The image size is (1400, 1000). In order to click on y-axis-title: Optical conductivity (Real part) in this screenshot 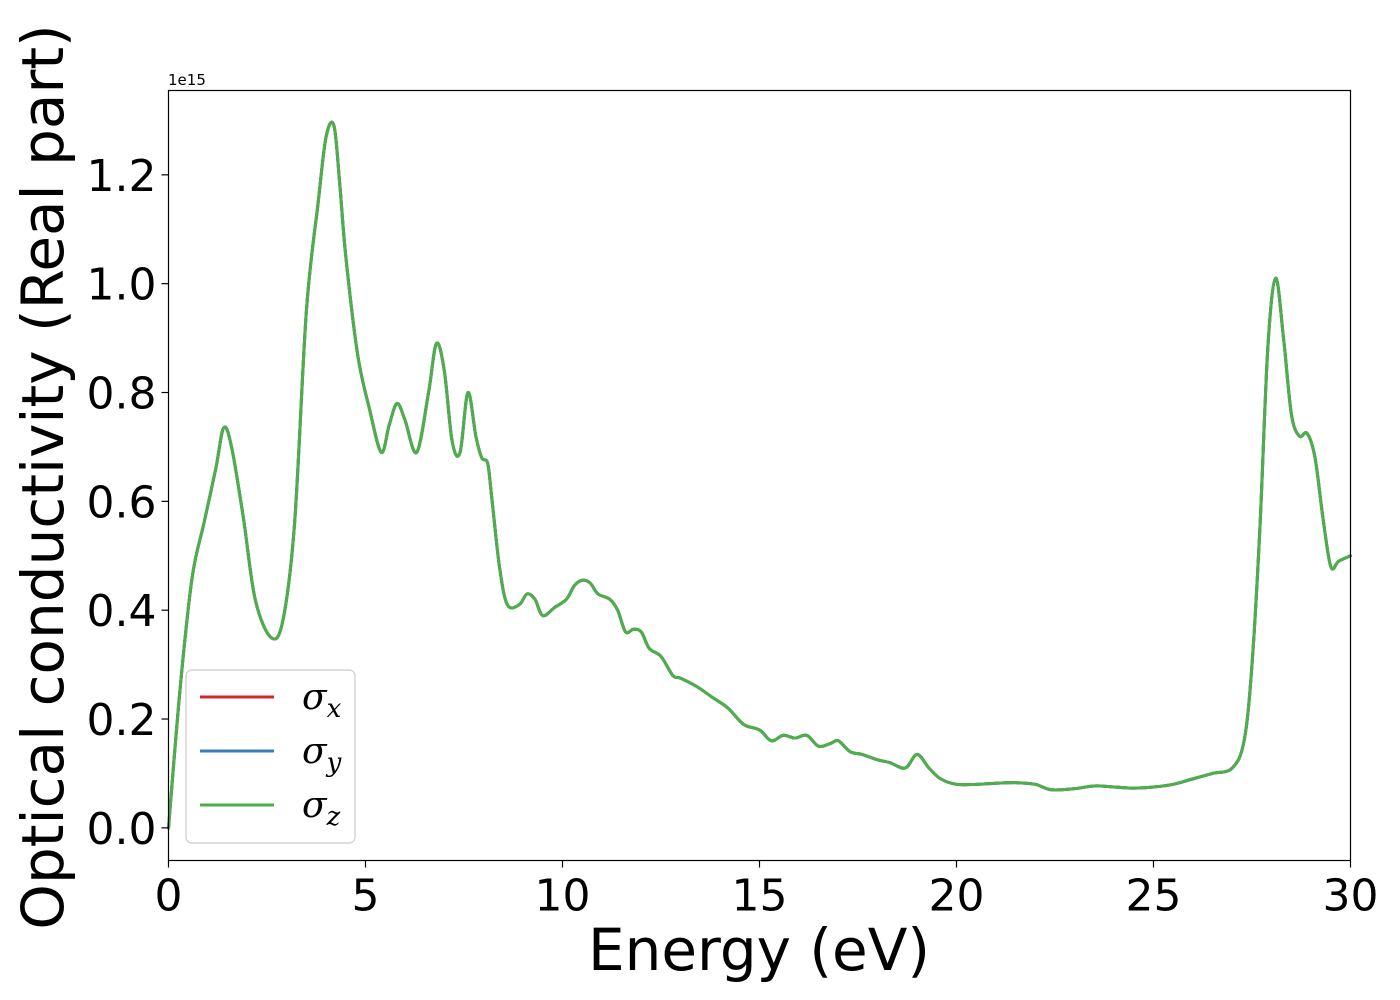, I will do `click(43, 476)`.